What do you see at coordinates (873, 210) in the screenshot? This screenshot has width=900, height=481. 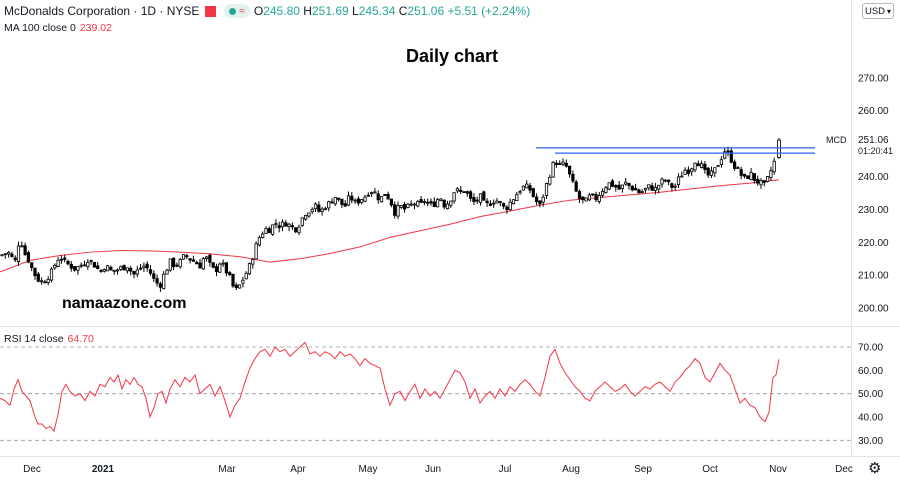 I see `price-tick-label: 230.00` at bounding box center [873, 210].